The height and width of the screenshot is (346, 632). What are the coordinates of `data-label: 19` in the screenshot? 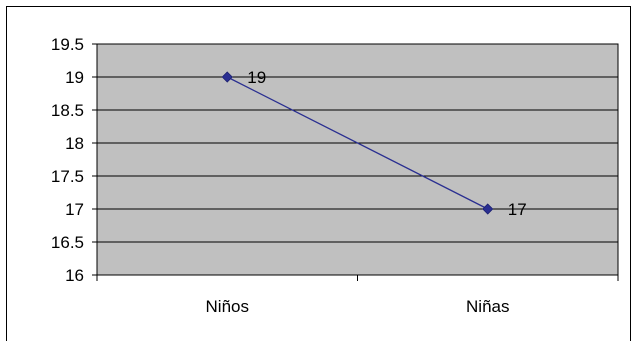 It's located at (256, 77).